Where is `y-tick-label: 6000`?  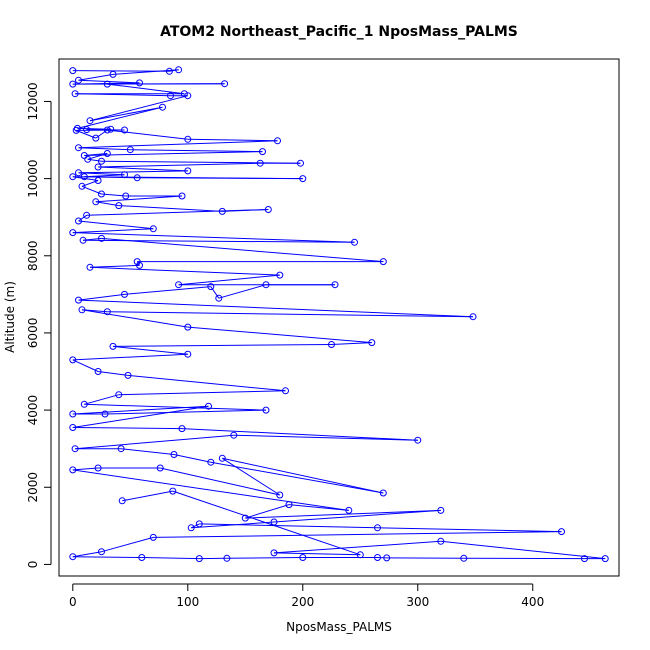 y-tick-label: 6000 is located at coordinates (33, 333).